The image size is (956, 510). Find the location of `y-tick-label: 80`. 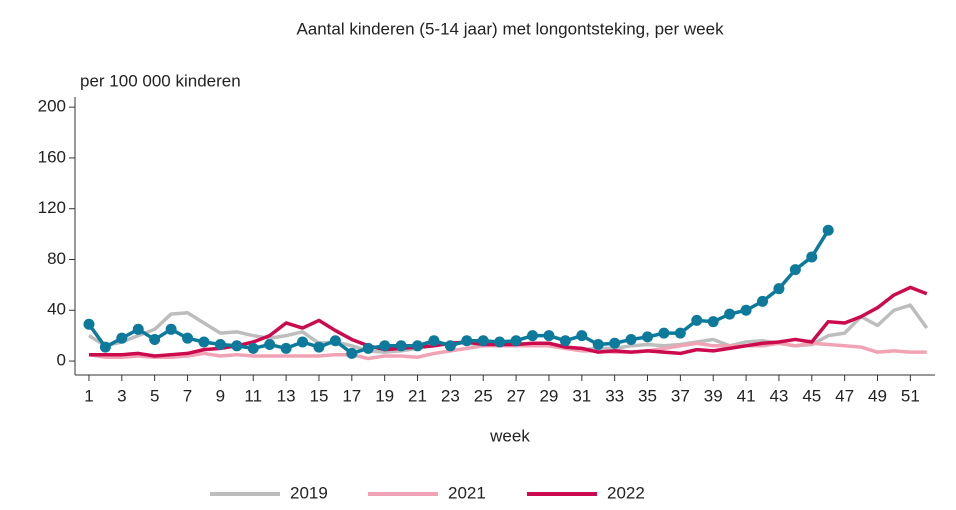

y-tick-label: 80 is located at coordinates (56, 258).